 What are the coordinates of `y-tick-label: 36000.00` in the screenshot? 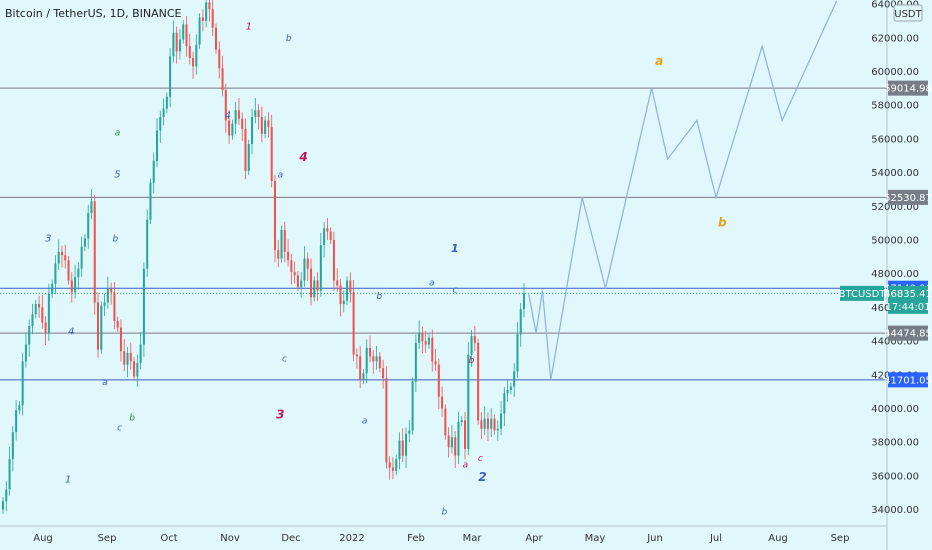 It's located at (895, 476).